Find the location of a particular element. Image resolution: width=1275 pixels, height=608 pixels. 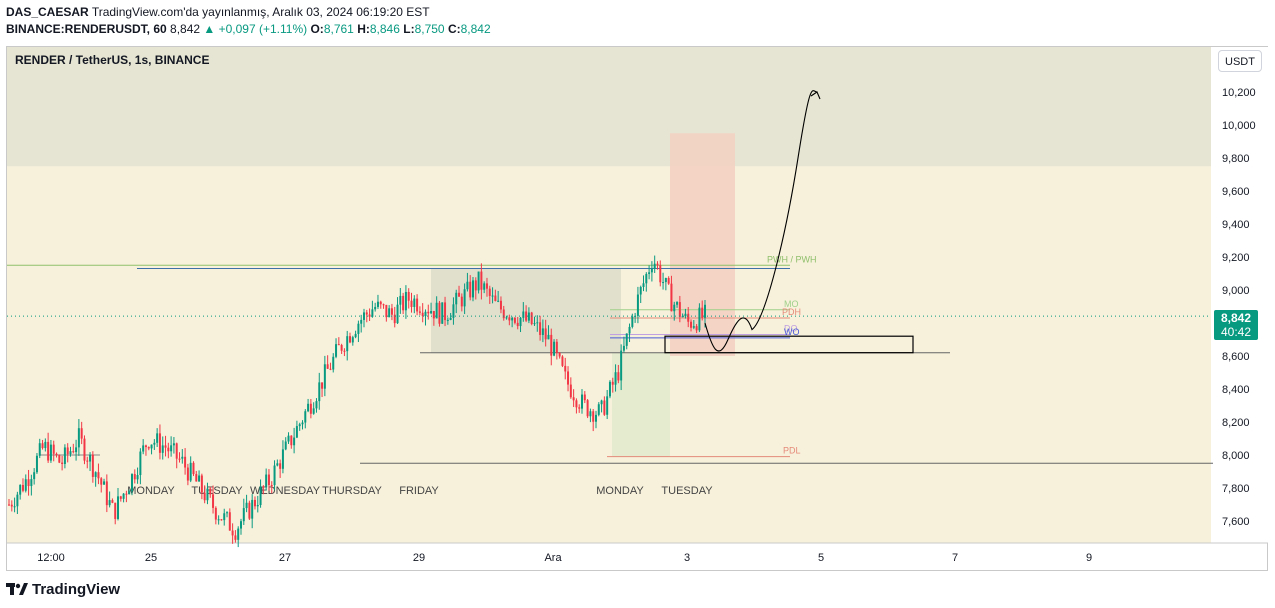

y-tick-label: 8,600 is located at coordinates (1236, 357).